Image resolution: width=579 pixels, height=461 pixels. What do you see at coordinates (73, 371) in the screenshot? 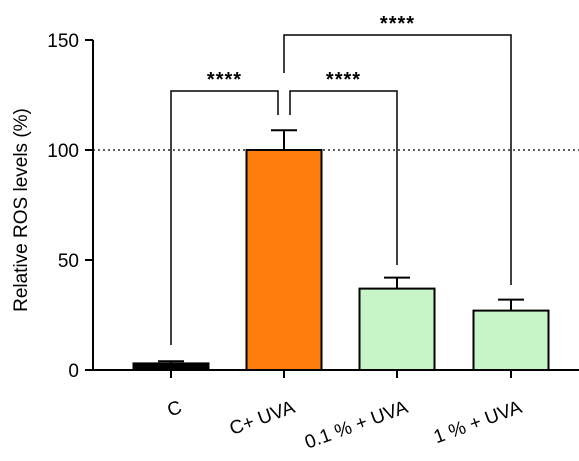
I see `y-tick-label: 0` at bounding box center [73, 371].